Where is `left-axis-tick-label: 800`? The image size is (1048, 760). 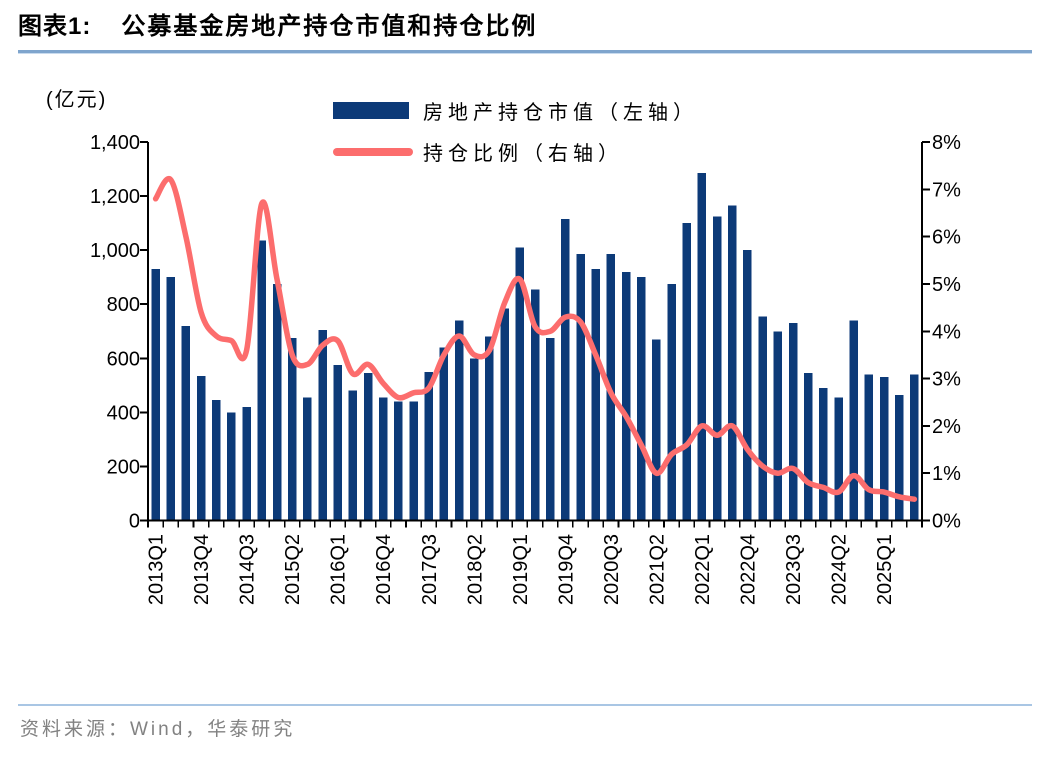 left-axis-tick-label: 800 is located at coordinates (123, 305).